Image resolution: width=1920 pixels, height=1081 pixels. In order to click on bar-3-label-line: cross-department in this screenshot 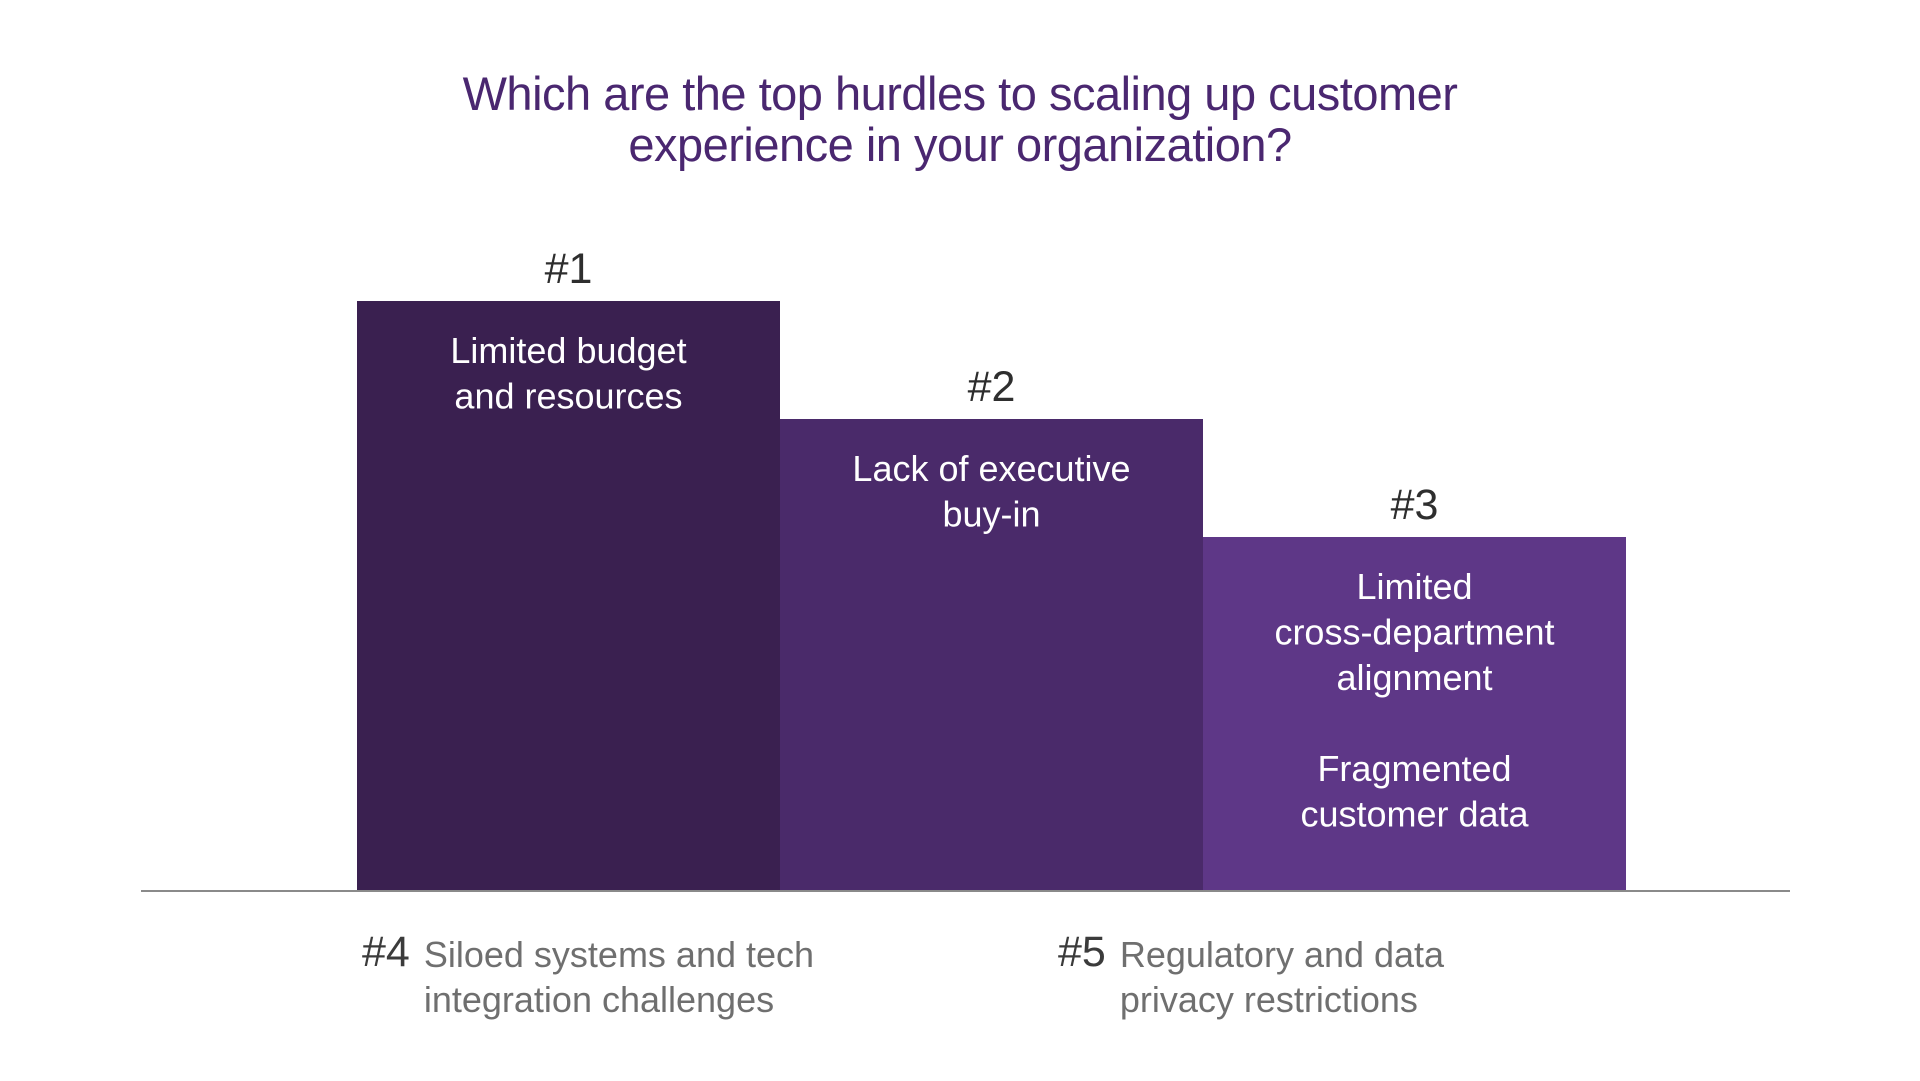, I will do `click(1414, 632)`.